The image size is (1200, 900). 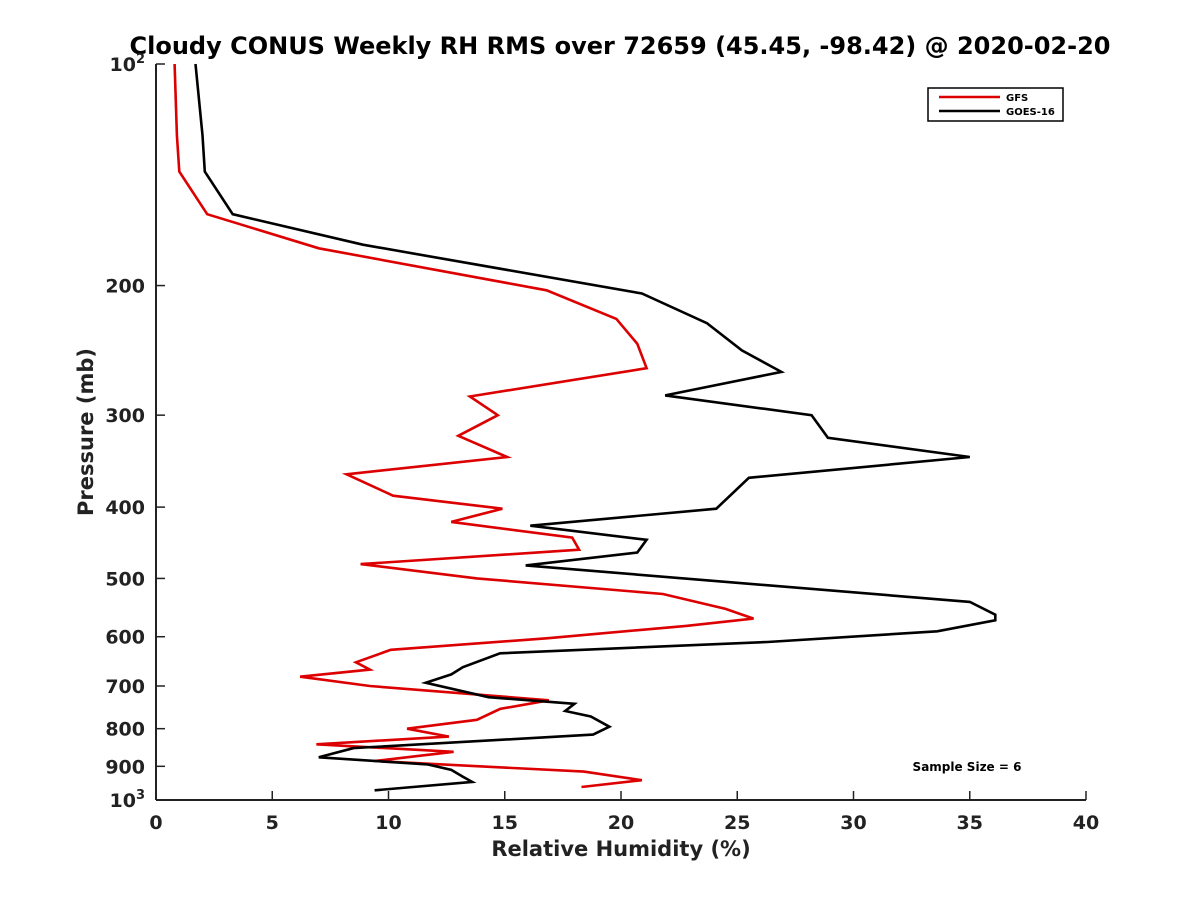 What do you see at coordinates (853, 823) in the screenshot?
I see `x-tick-label: 30` at bounding box center [853, 823].